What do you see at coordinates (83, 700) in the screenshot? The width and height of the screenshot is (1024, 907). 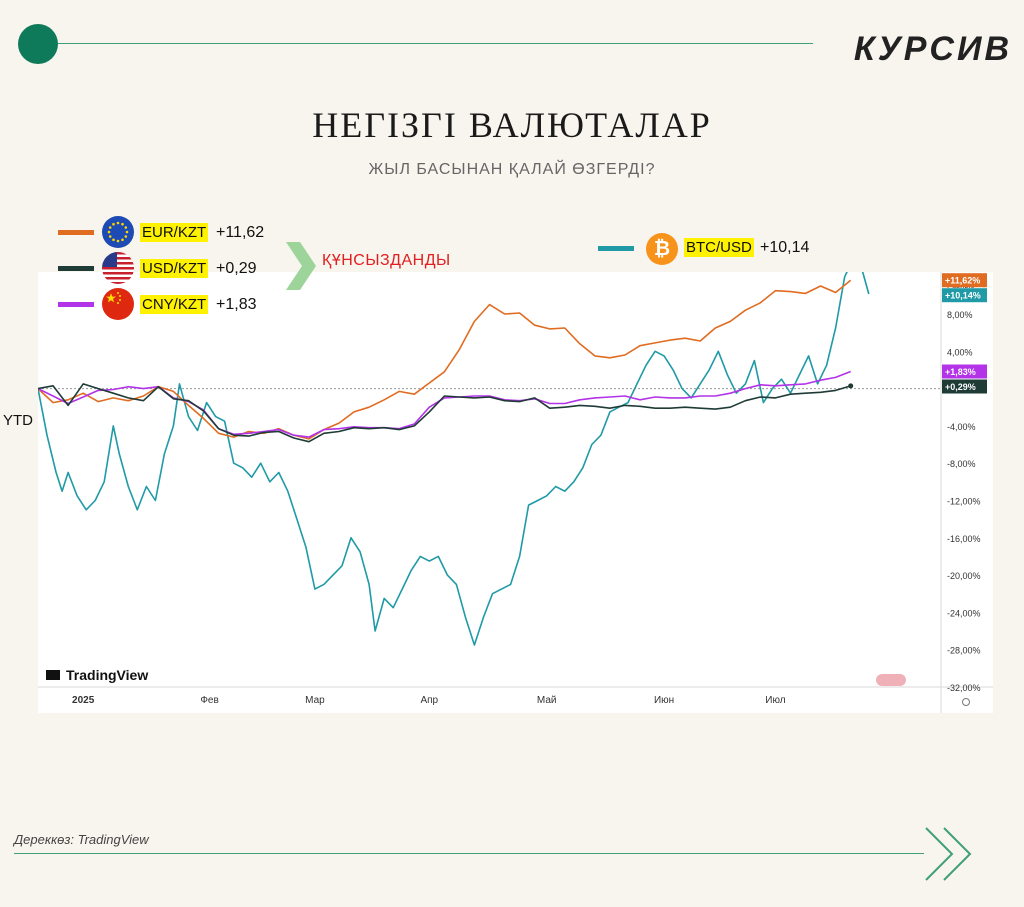 I see `x-tick-label: 2025` at bounding box center [83, 700].